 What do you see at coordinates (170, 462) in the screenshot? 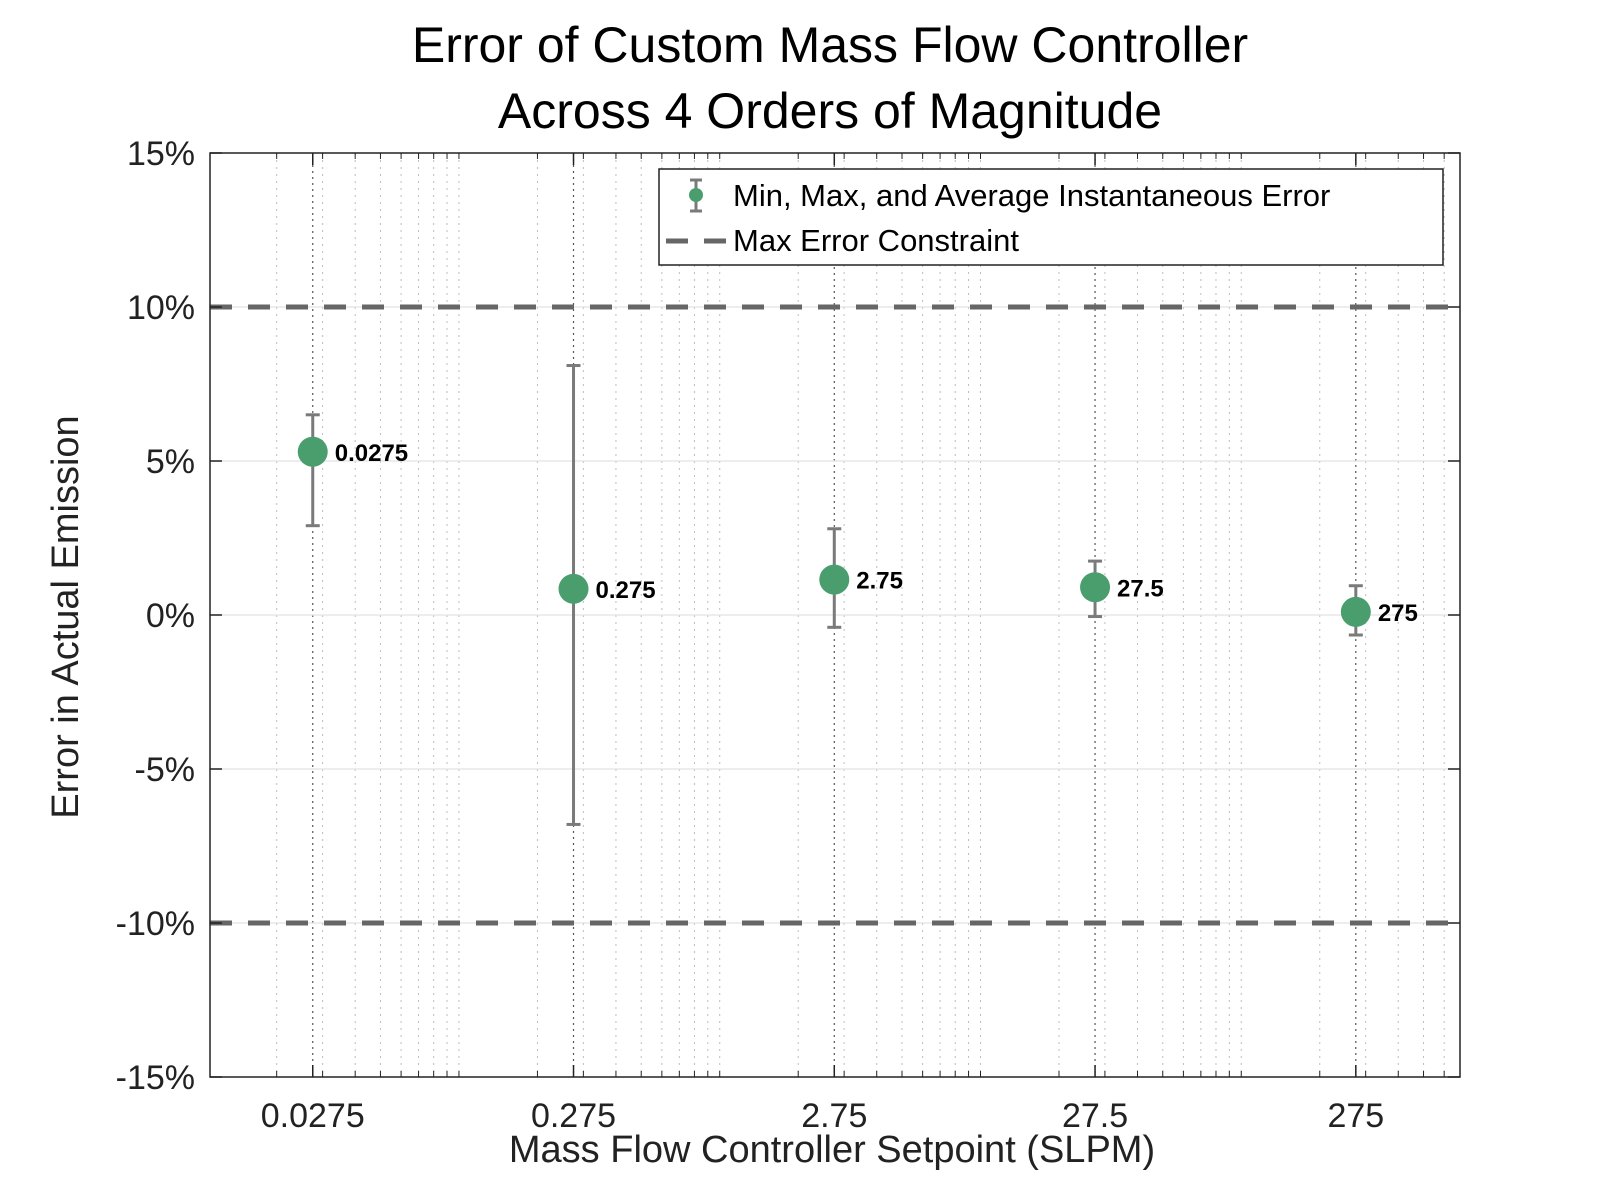
I see `y-tick-label: 5%` at bounding box center [170, 462].